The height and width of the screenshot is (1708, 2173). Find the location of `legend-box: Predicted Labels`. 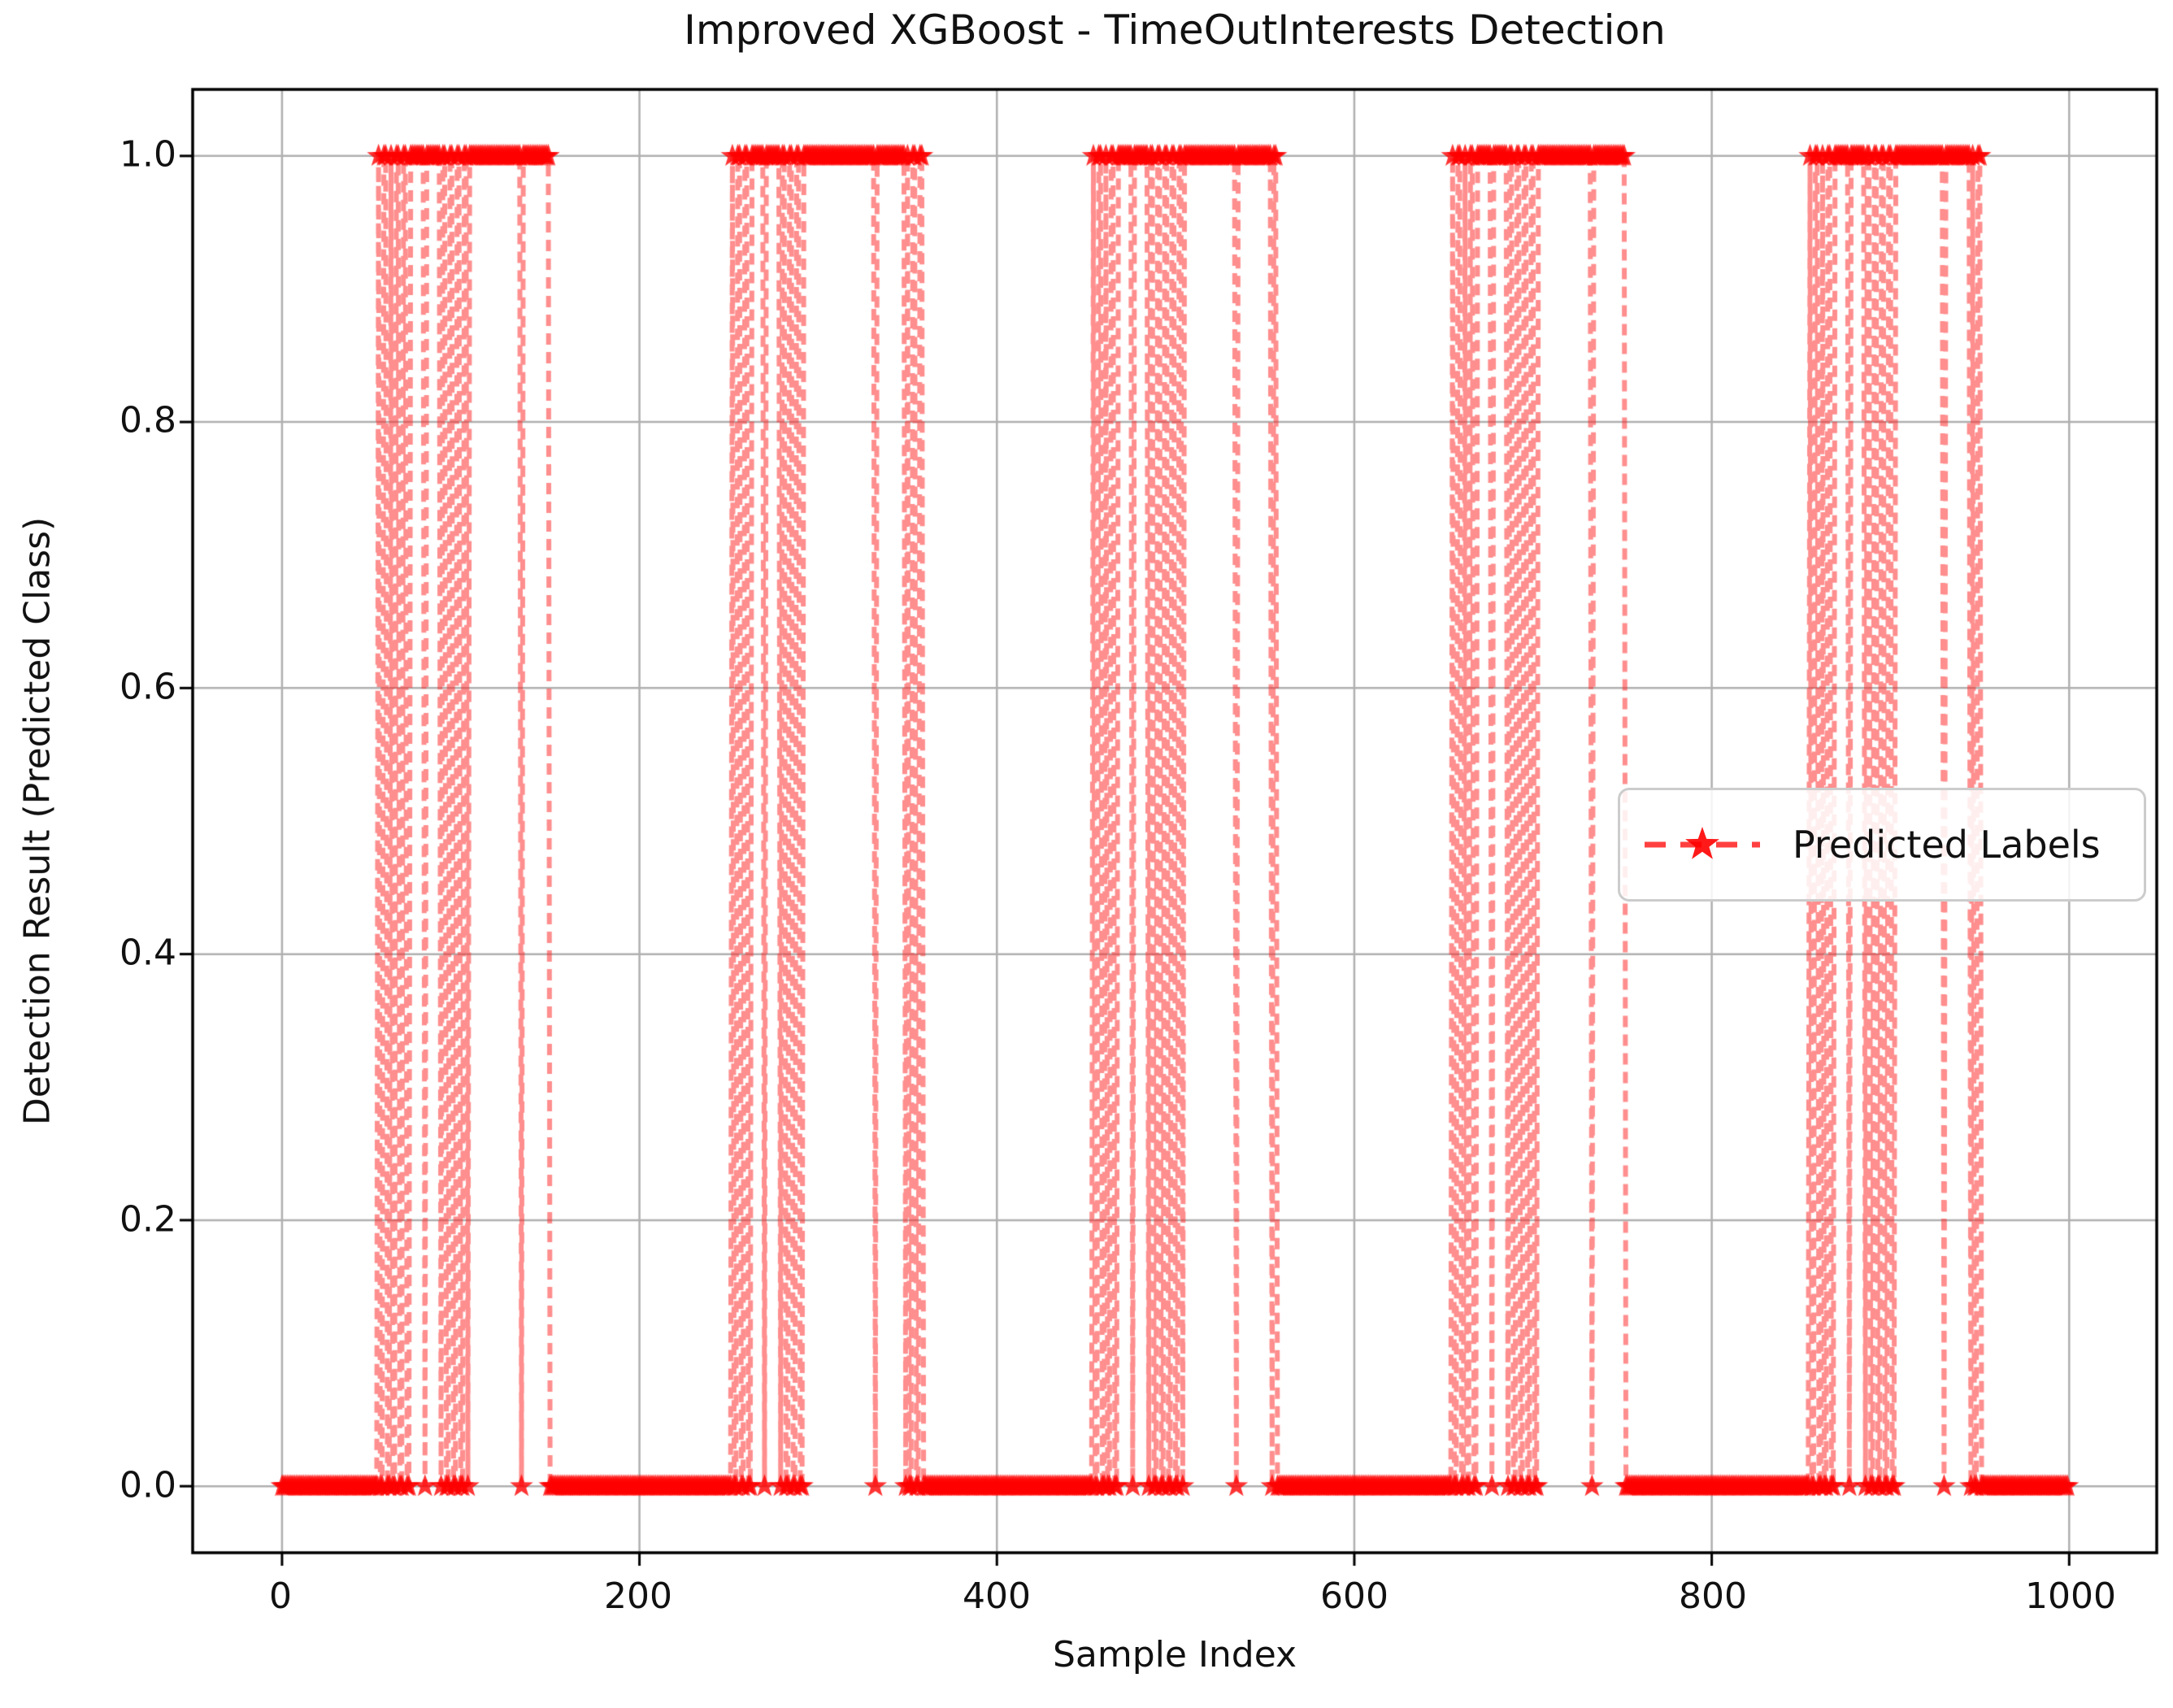

legend-box: Predicted Labels is located at coordinates (1882, 845).